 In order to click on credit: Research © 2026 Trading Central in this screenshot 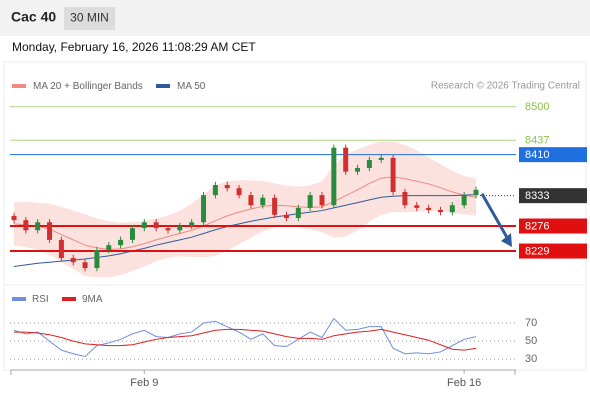, I will do `click(505, 86)`.